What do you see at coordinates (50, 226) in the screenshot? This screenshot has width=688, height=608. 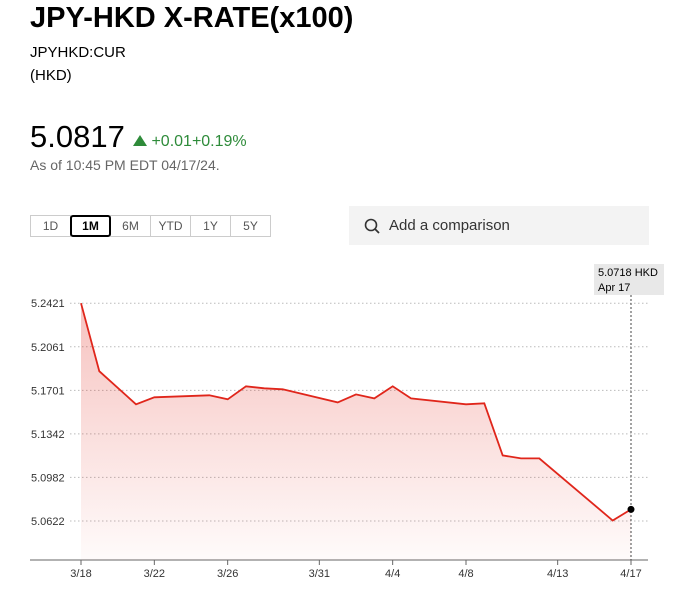 I see `range-button: 1D` at bounding box center [50, 226].